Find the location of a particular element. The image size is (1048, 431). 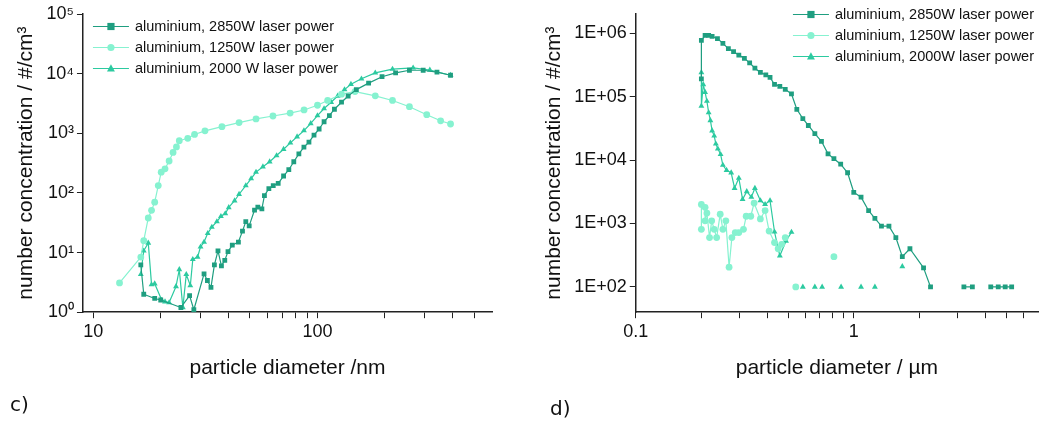

y-tick-label: 1E+03 is located at coordinates (600, 222).